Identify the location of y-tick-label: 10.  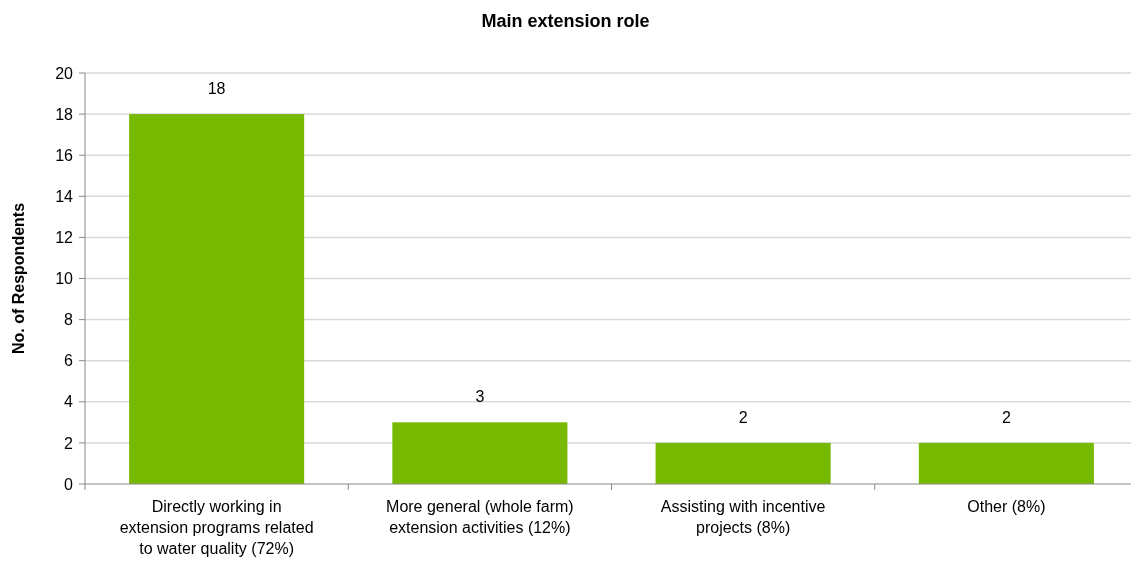
(64, 279).